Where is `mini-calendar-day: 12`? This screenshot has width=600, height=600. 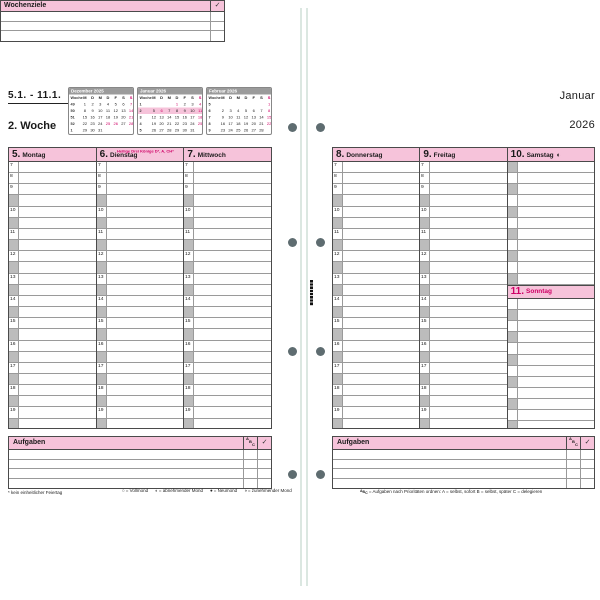
mini-calendar-day: 12 is located at coordinates (115, 111).